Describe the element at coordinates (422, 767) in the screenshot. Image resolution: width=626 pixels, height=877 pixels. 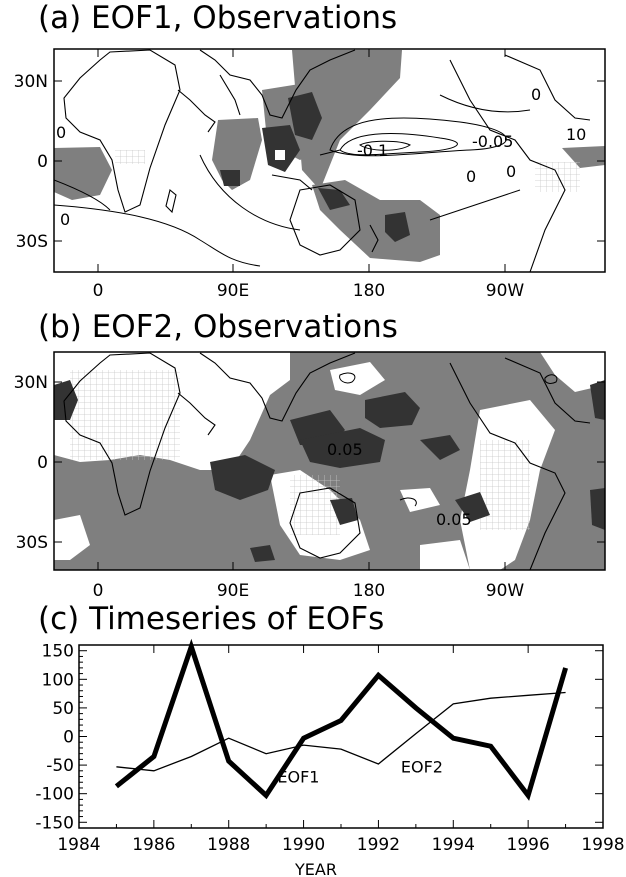
I see `series-label-eof2: EOF2` at that location.